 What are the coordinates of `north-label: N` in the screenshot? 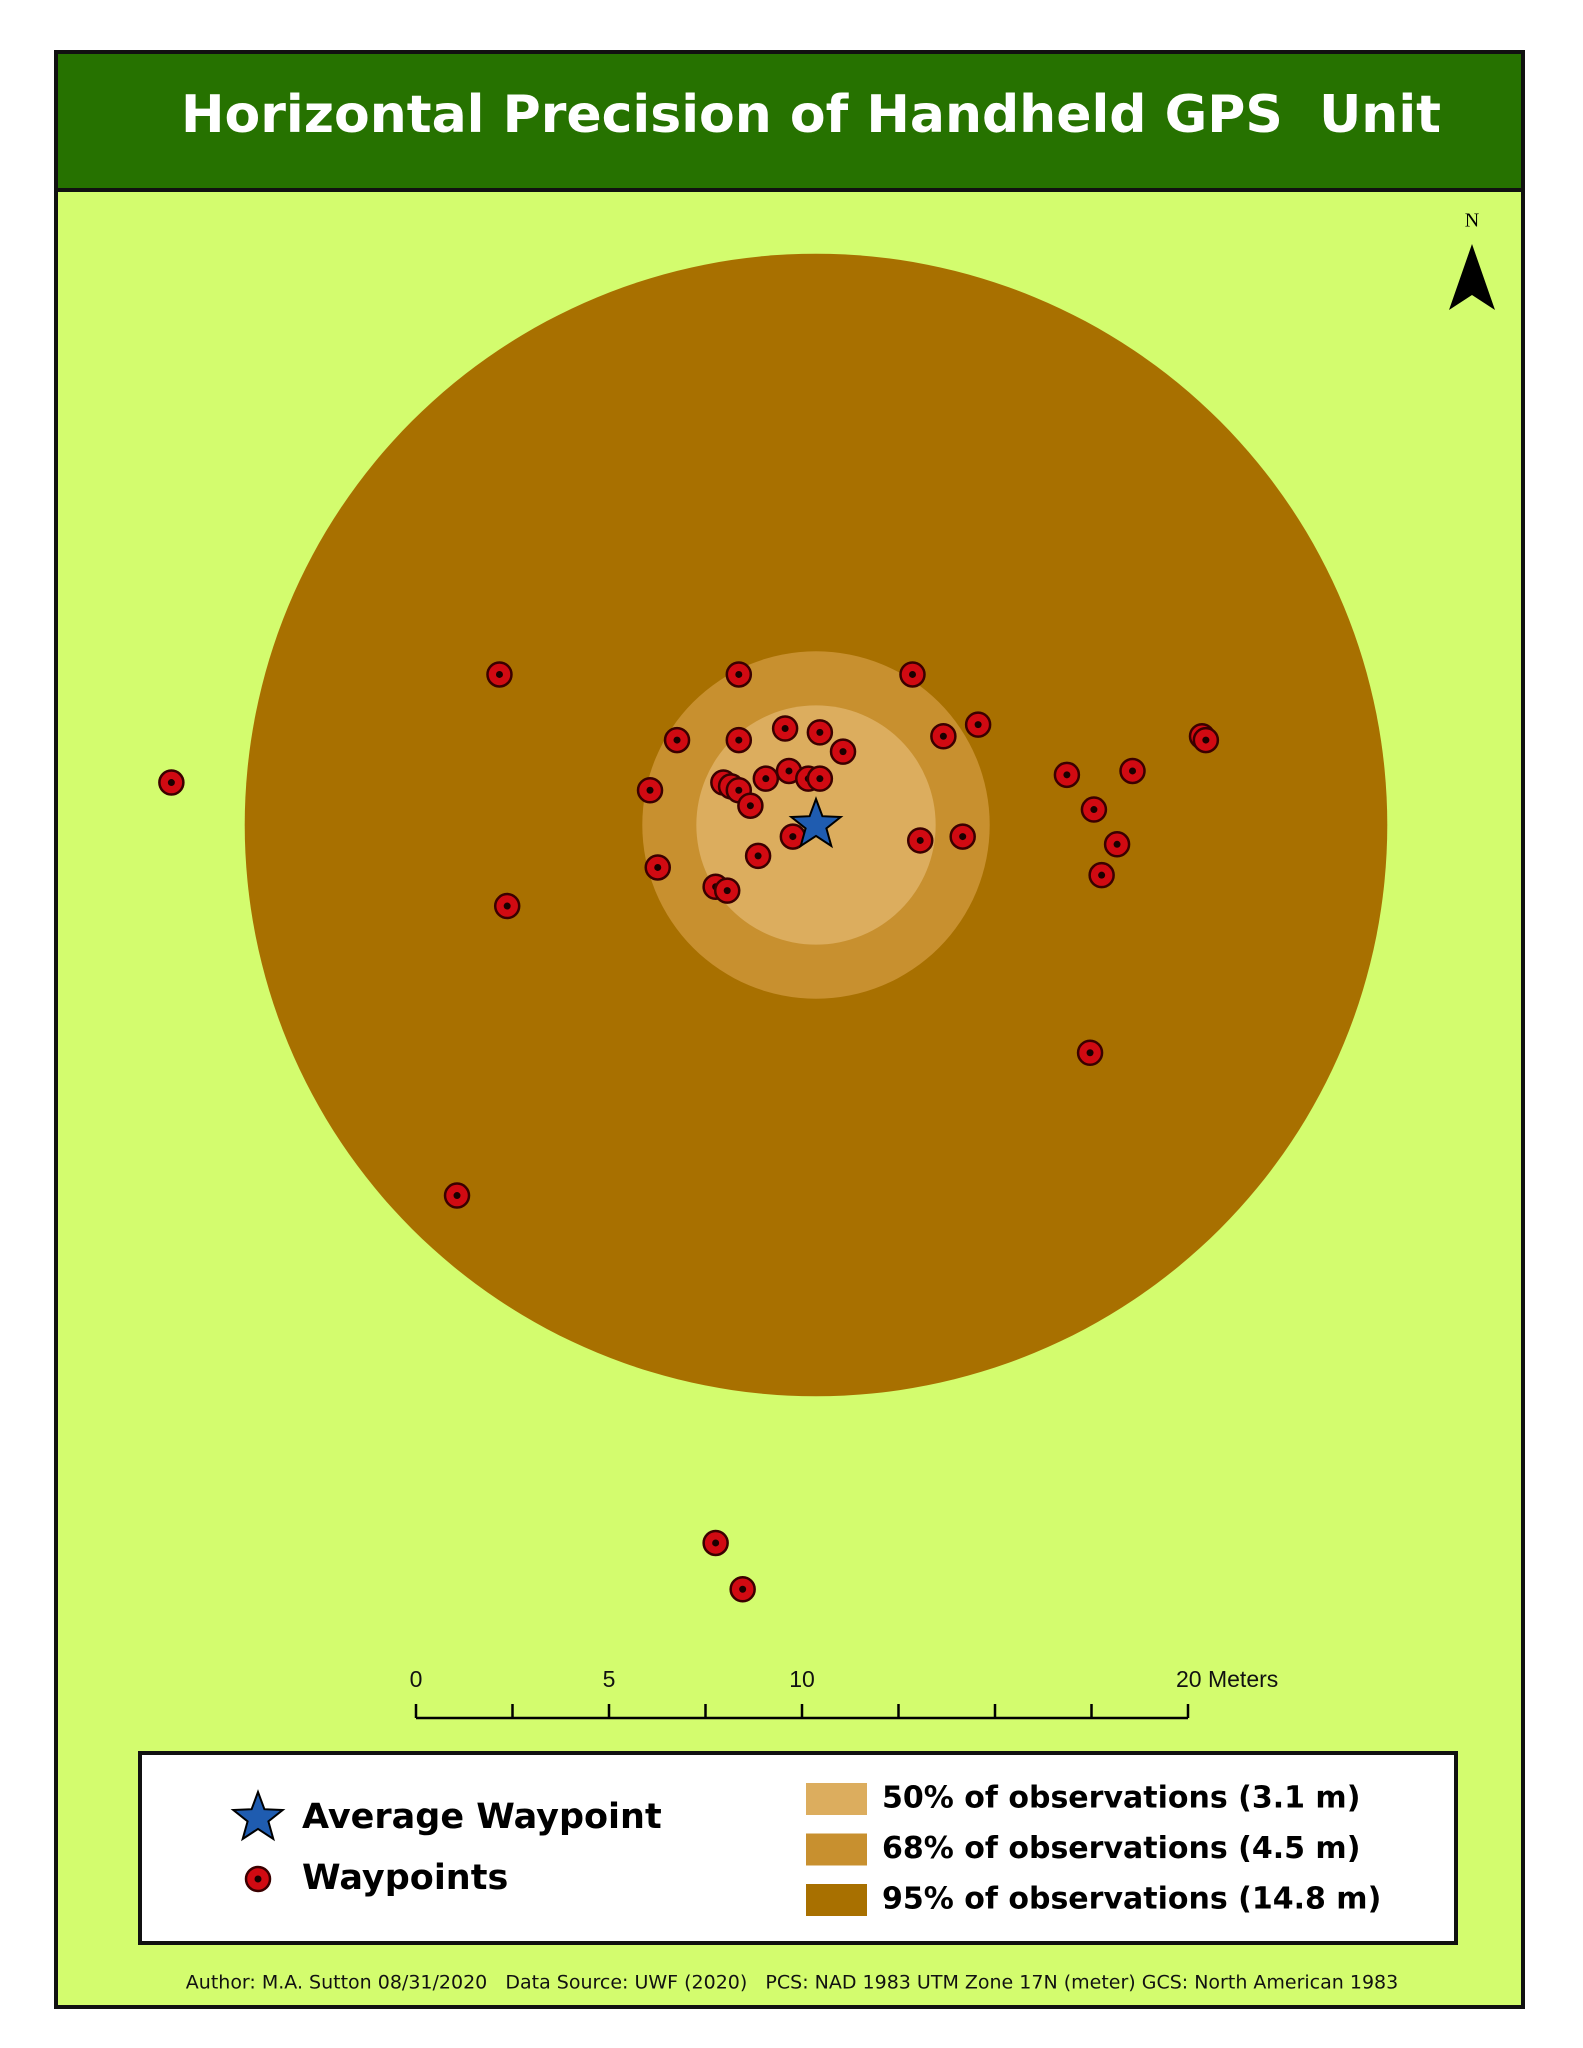 It's located at (1472, 221).